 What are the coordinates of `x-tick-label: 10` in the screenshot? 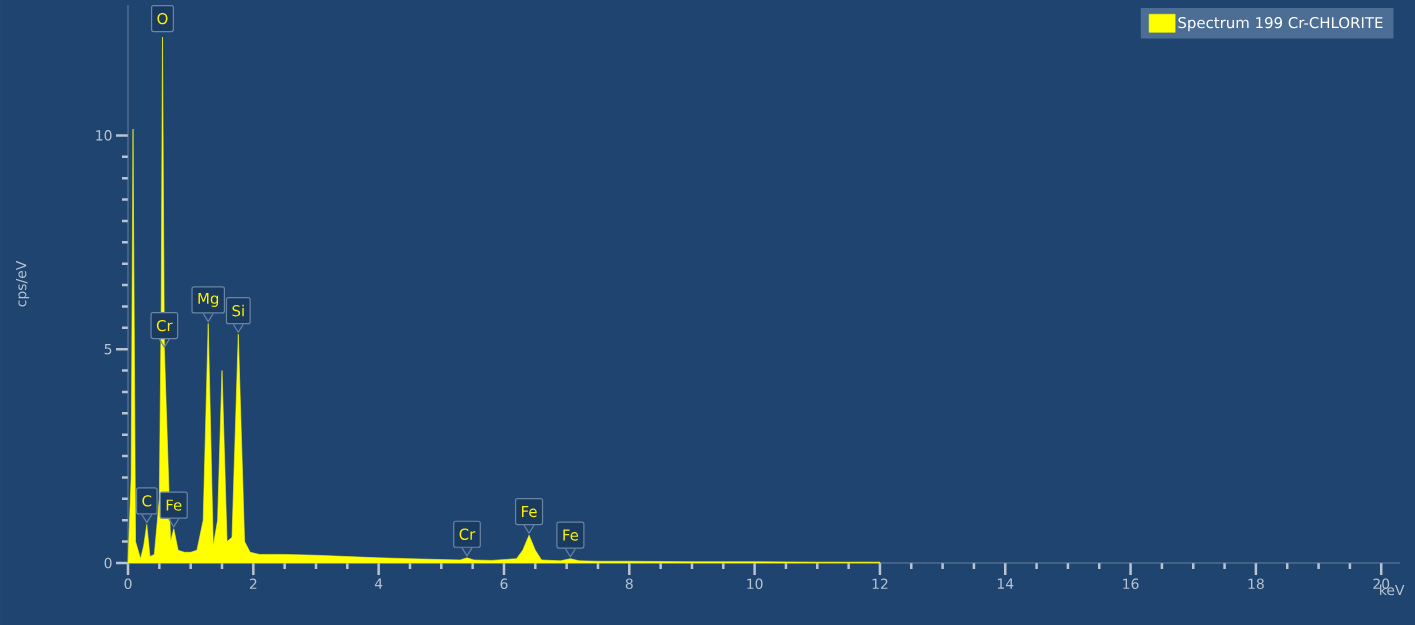 It's located at (755, 584).